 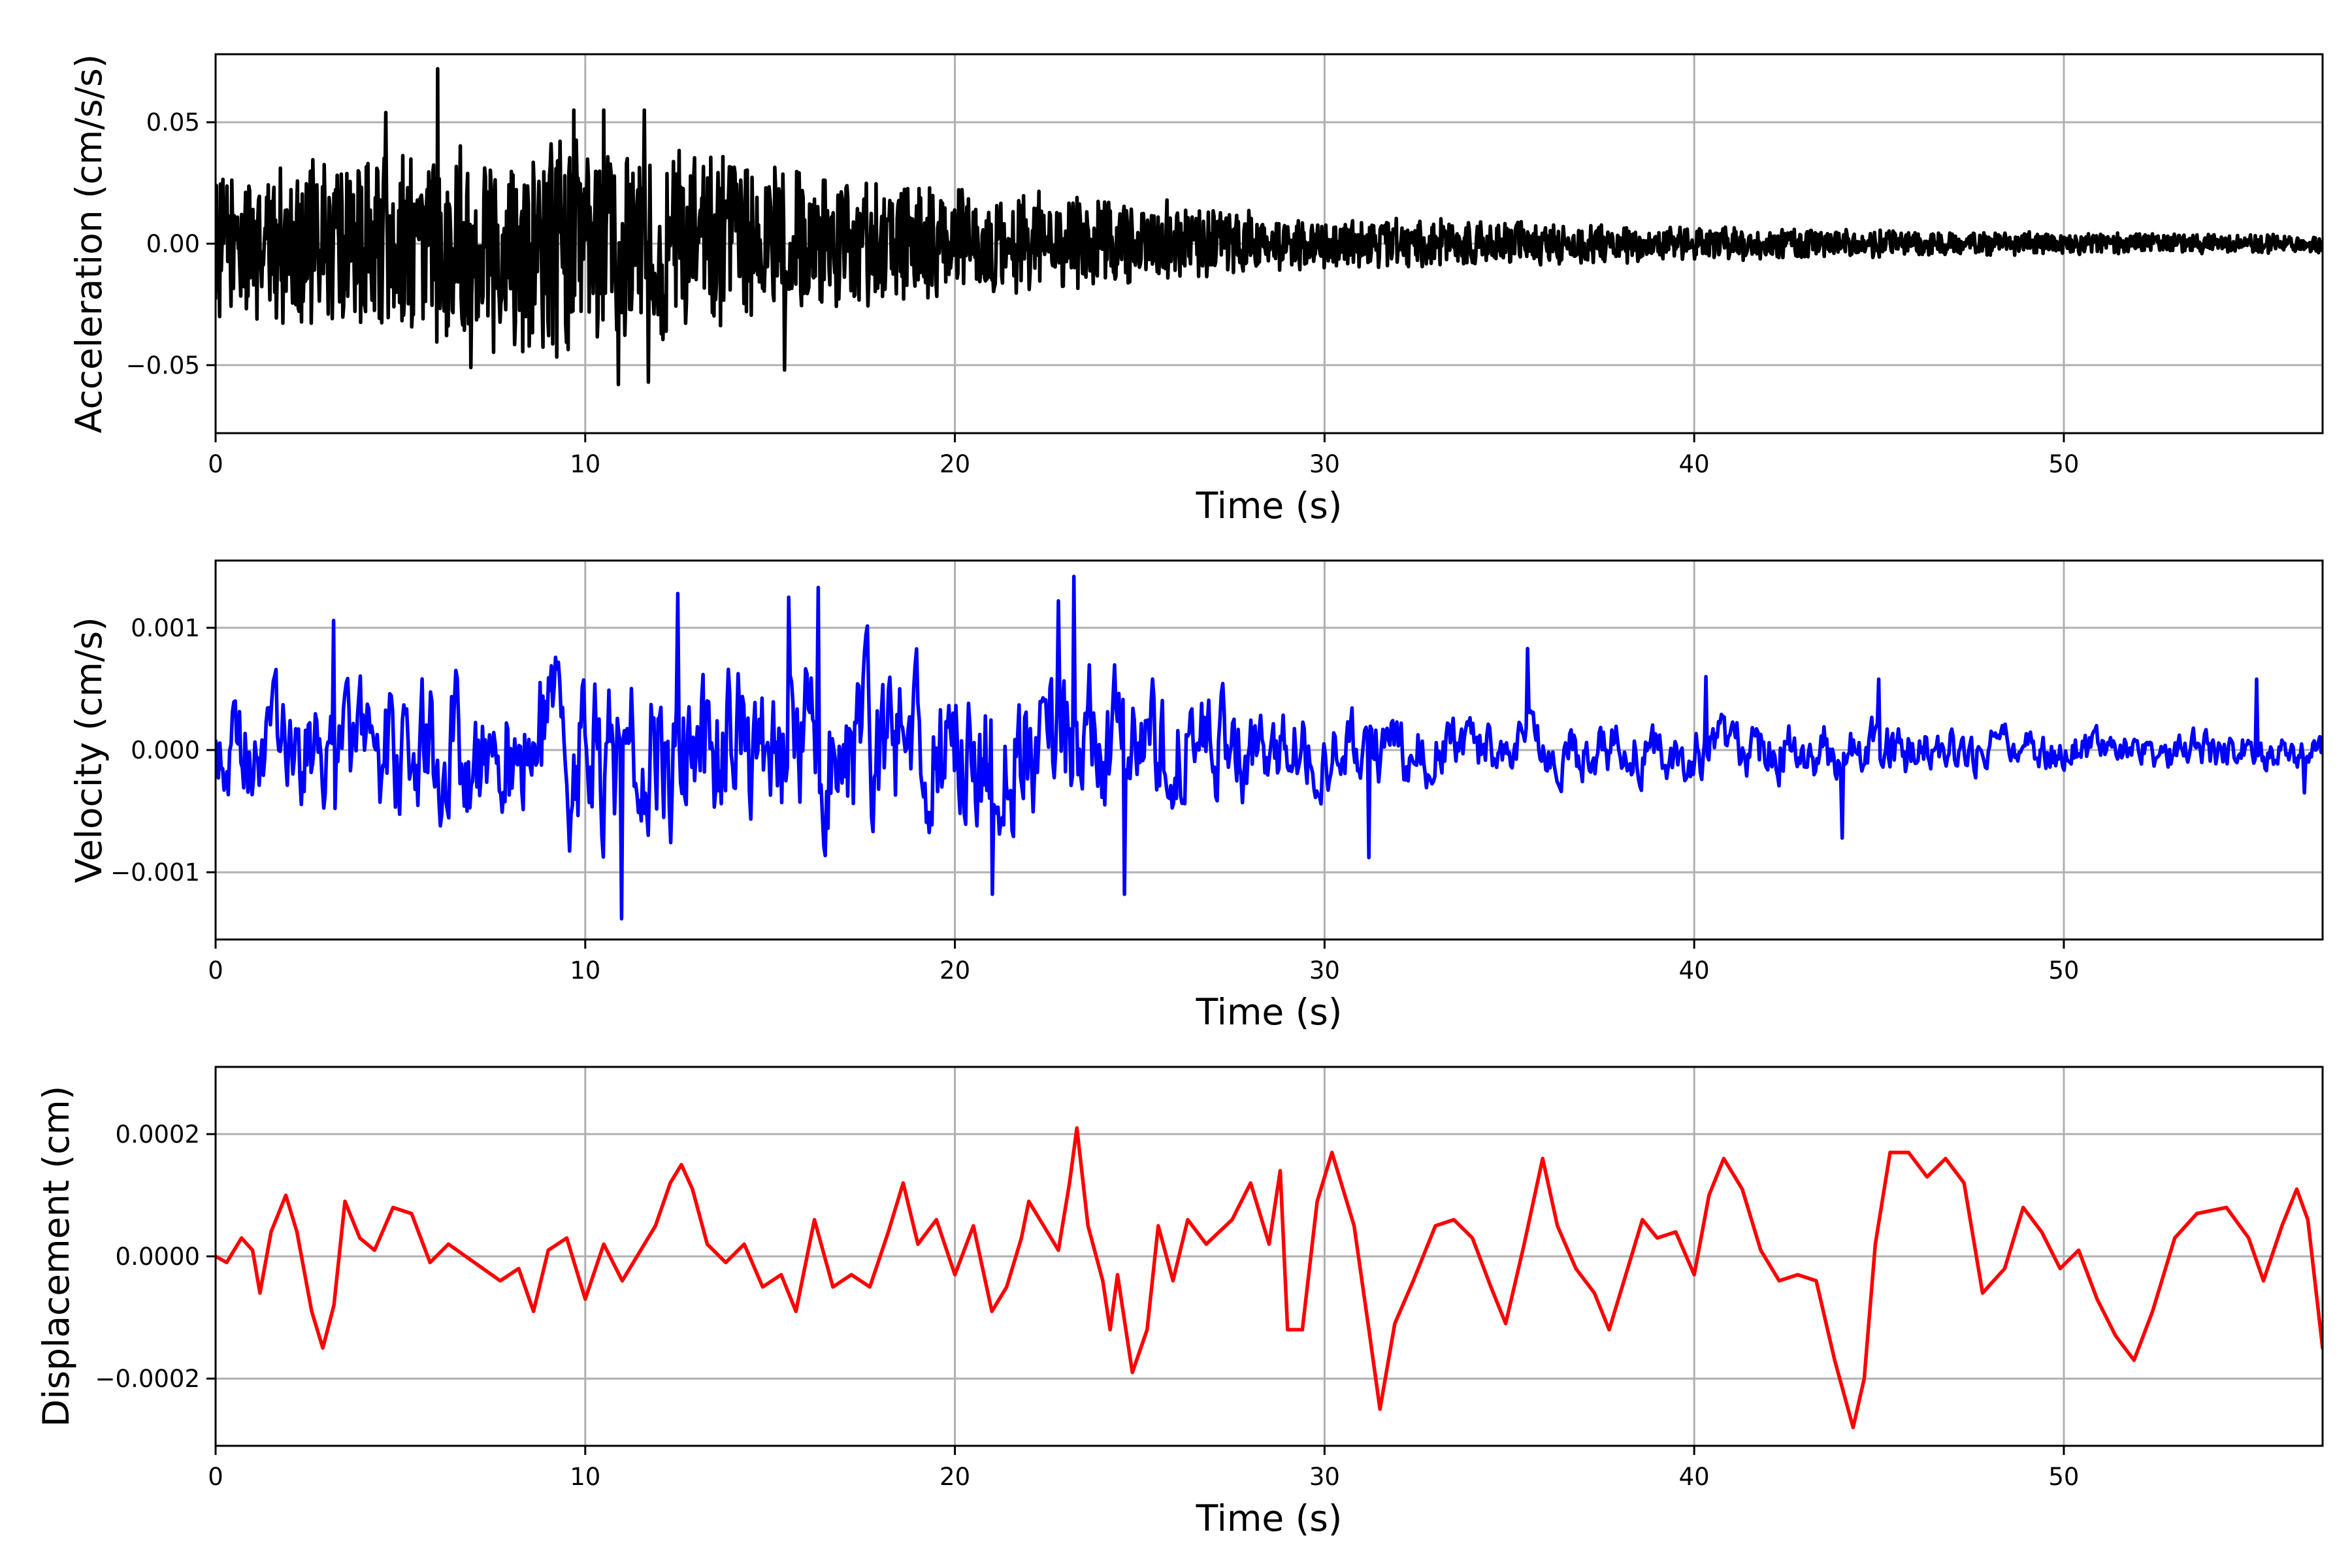 I want to click on acceleration-x-tick-label: 20, so click(x=954, y=464).